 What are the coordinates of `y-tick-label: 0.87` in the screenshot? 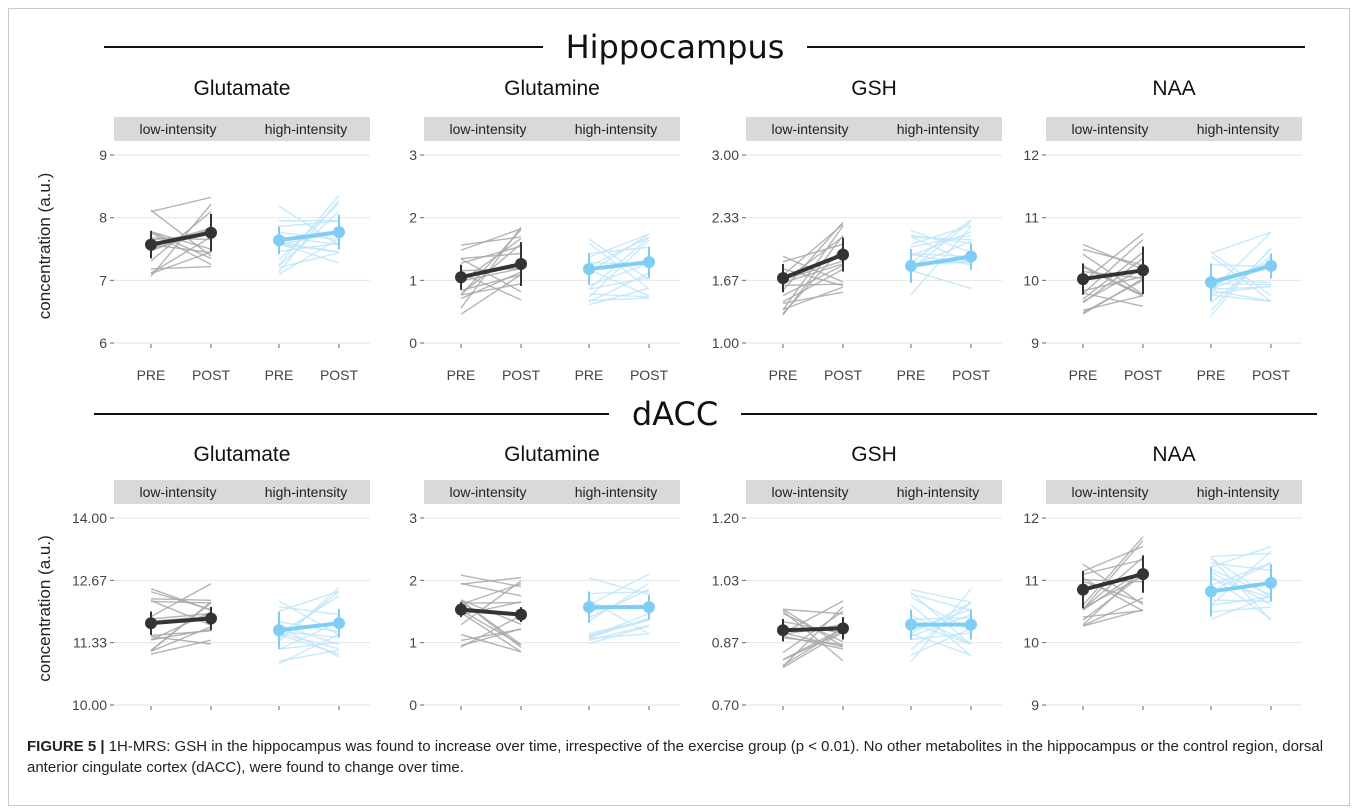 It's located at (725, 643).